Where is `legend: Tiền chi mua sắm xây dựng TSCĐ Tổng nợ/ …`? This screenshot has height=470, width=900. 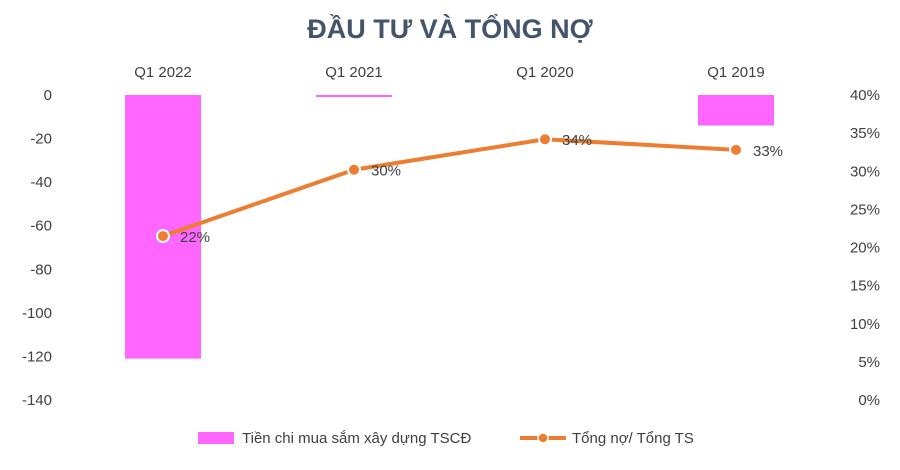 legend: Tiền chi mua sắm xây dựng TSCĐ Tổng nợ/ … is located at coordinates (446, 438).